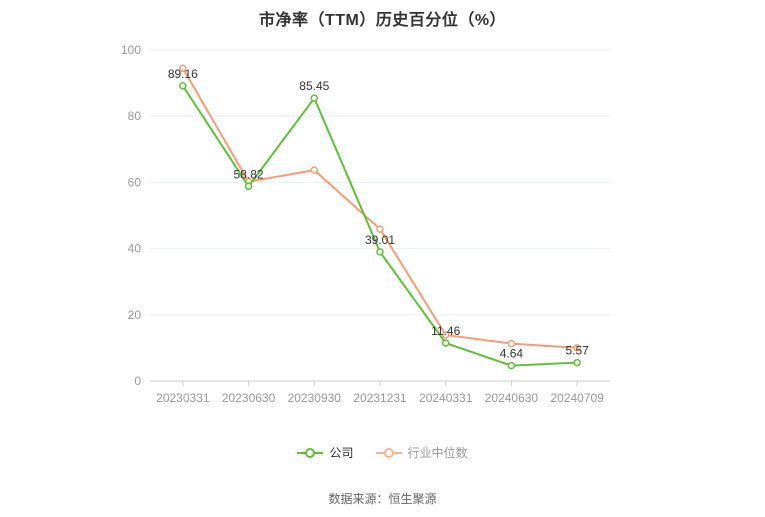 The image size is (765, 517). Describe the element at coordinates (135, 116) in the screenshot. I see `y-axis-tick-label: 80` at that location.